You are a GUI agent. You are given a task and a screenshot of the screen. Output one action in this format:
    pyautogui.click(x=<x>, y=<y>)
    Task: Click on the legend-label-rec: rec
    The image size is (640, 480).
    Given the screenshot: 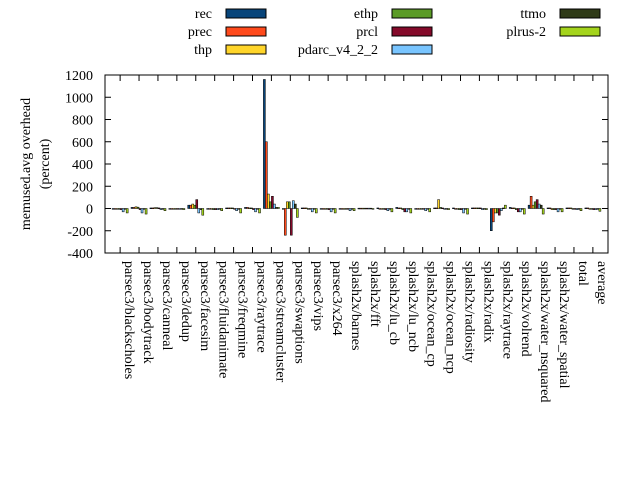 What is the action you would take?
    pyautogui.click(x=203, y=14)
    